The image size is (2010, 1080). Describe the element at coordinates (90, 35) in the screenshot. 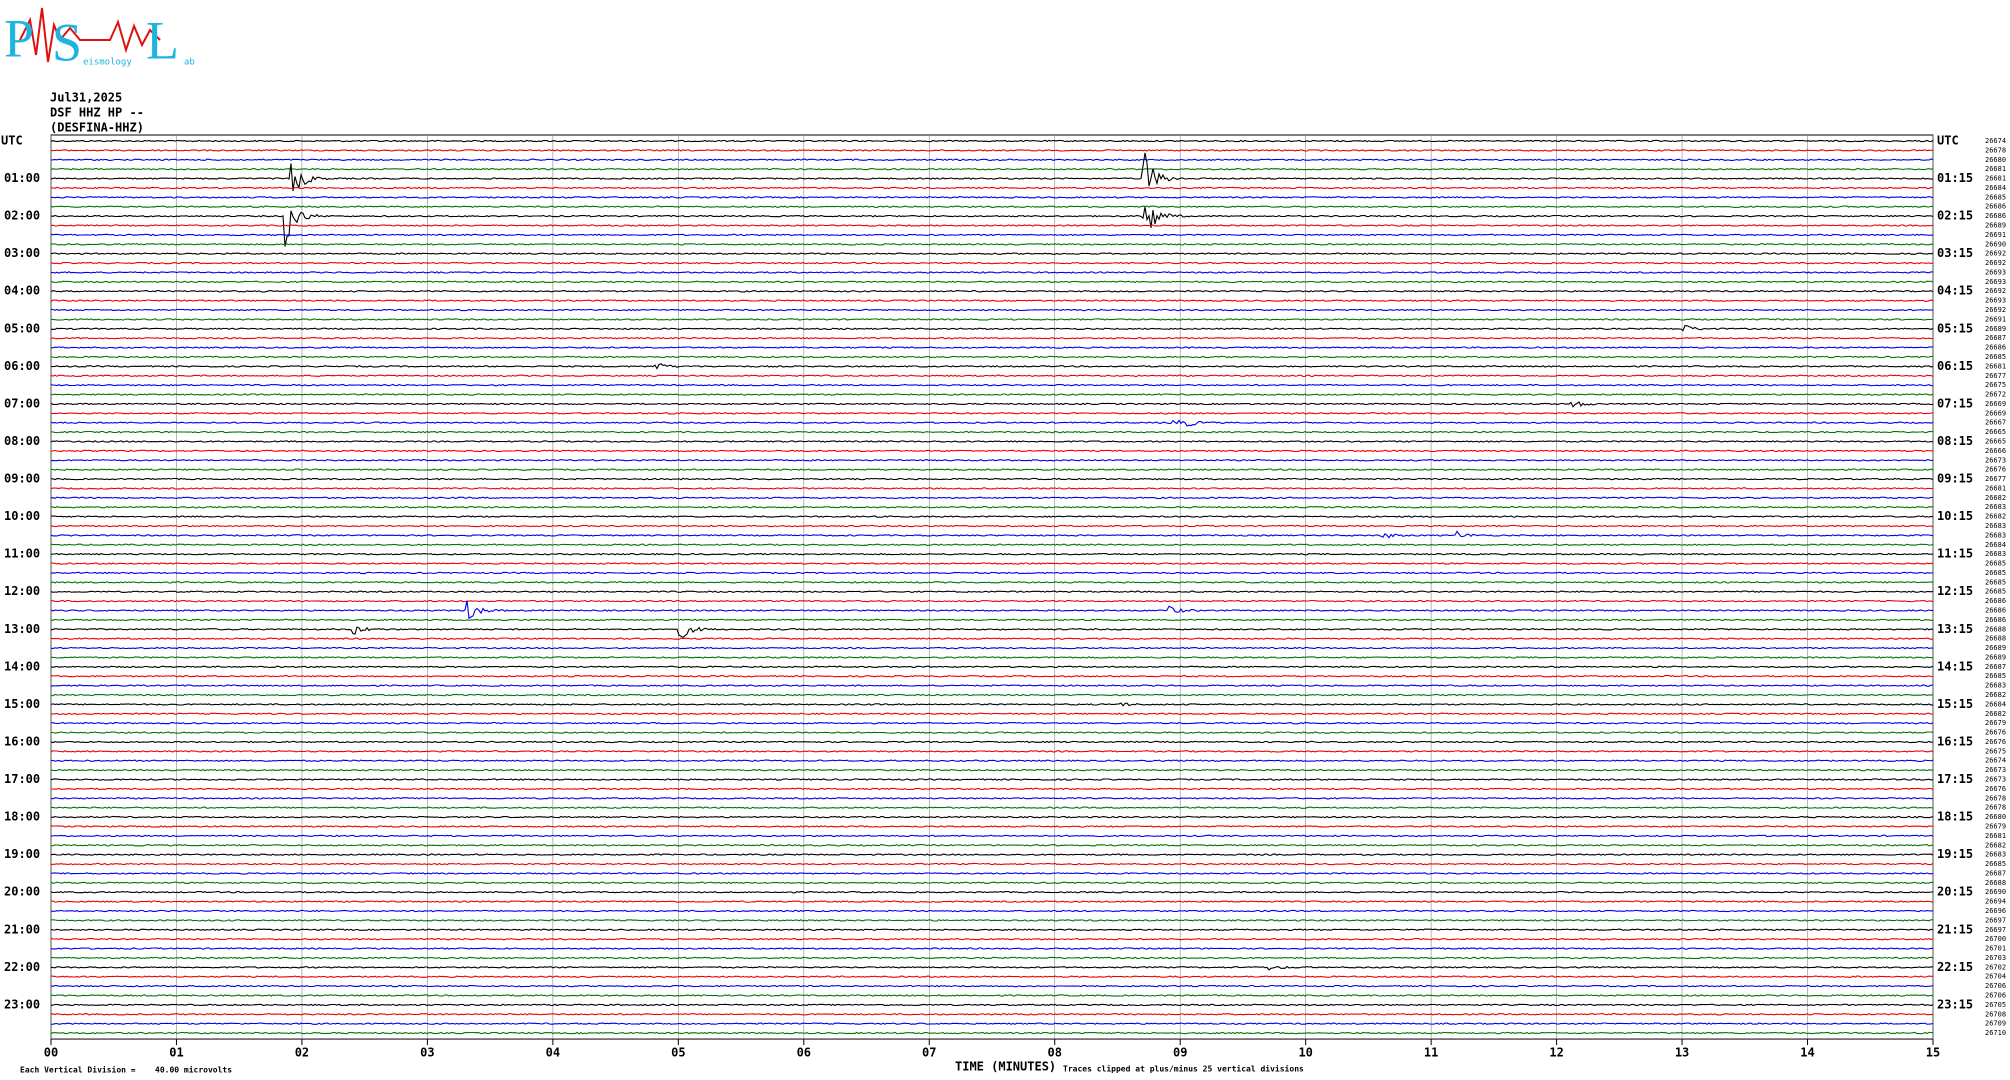

I see `logo-wiggle` at that location.